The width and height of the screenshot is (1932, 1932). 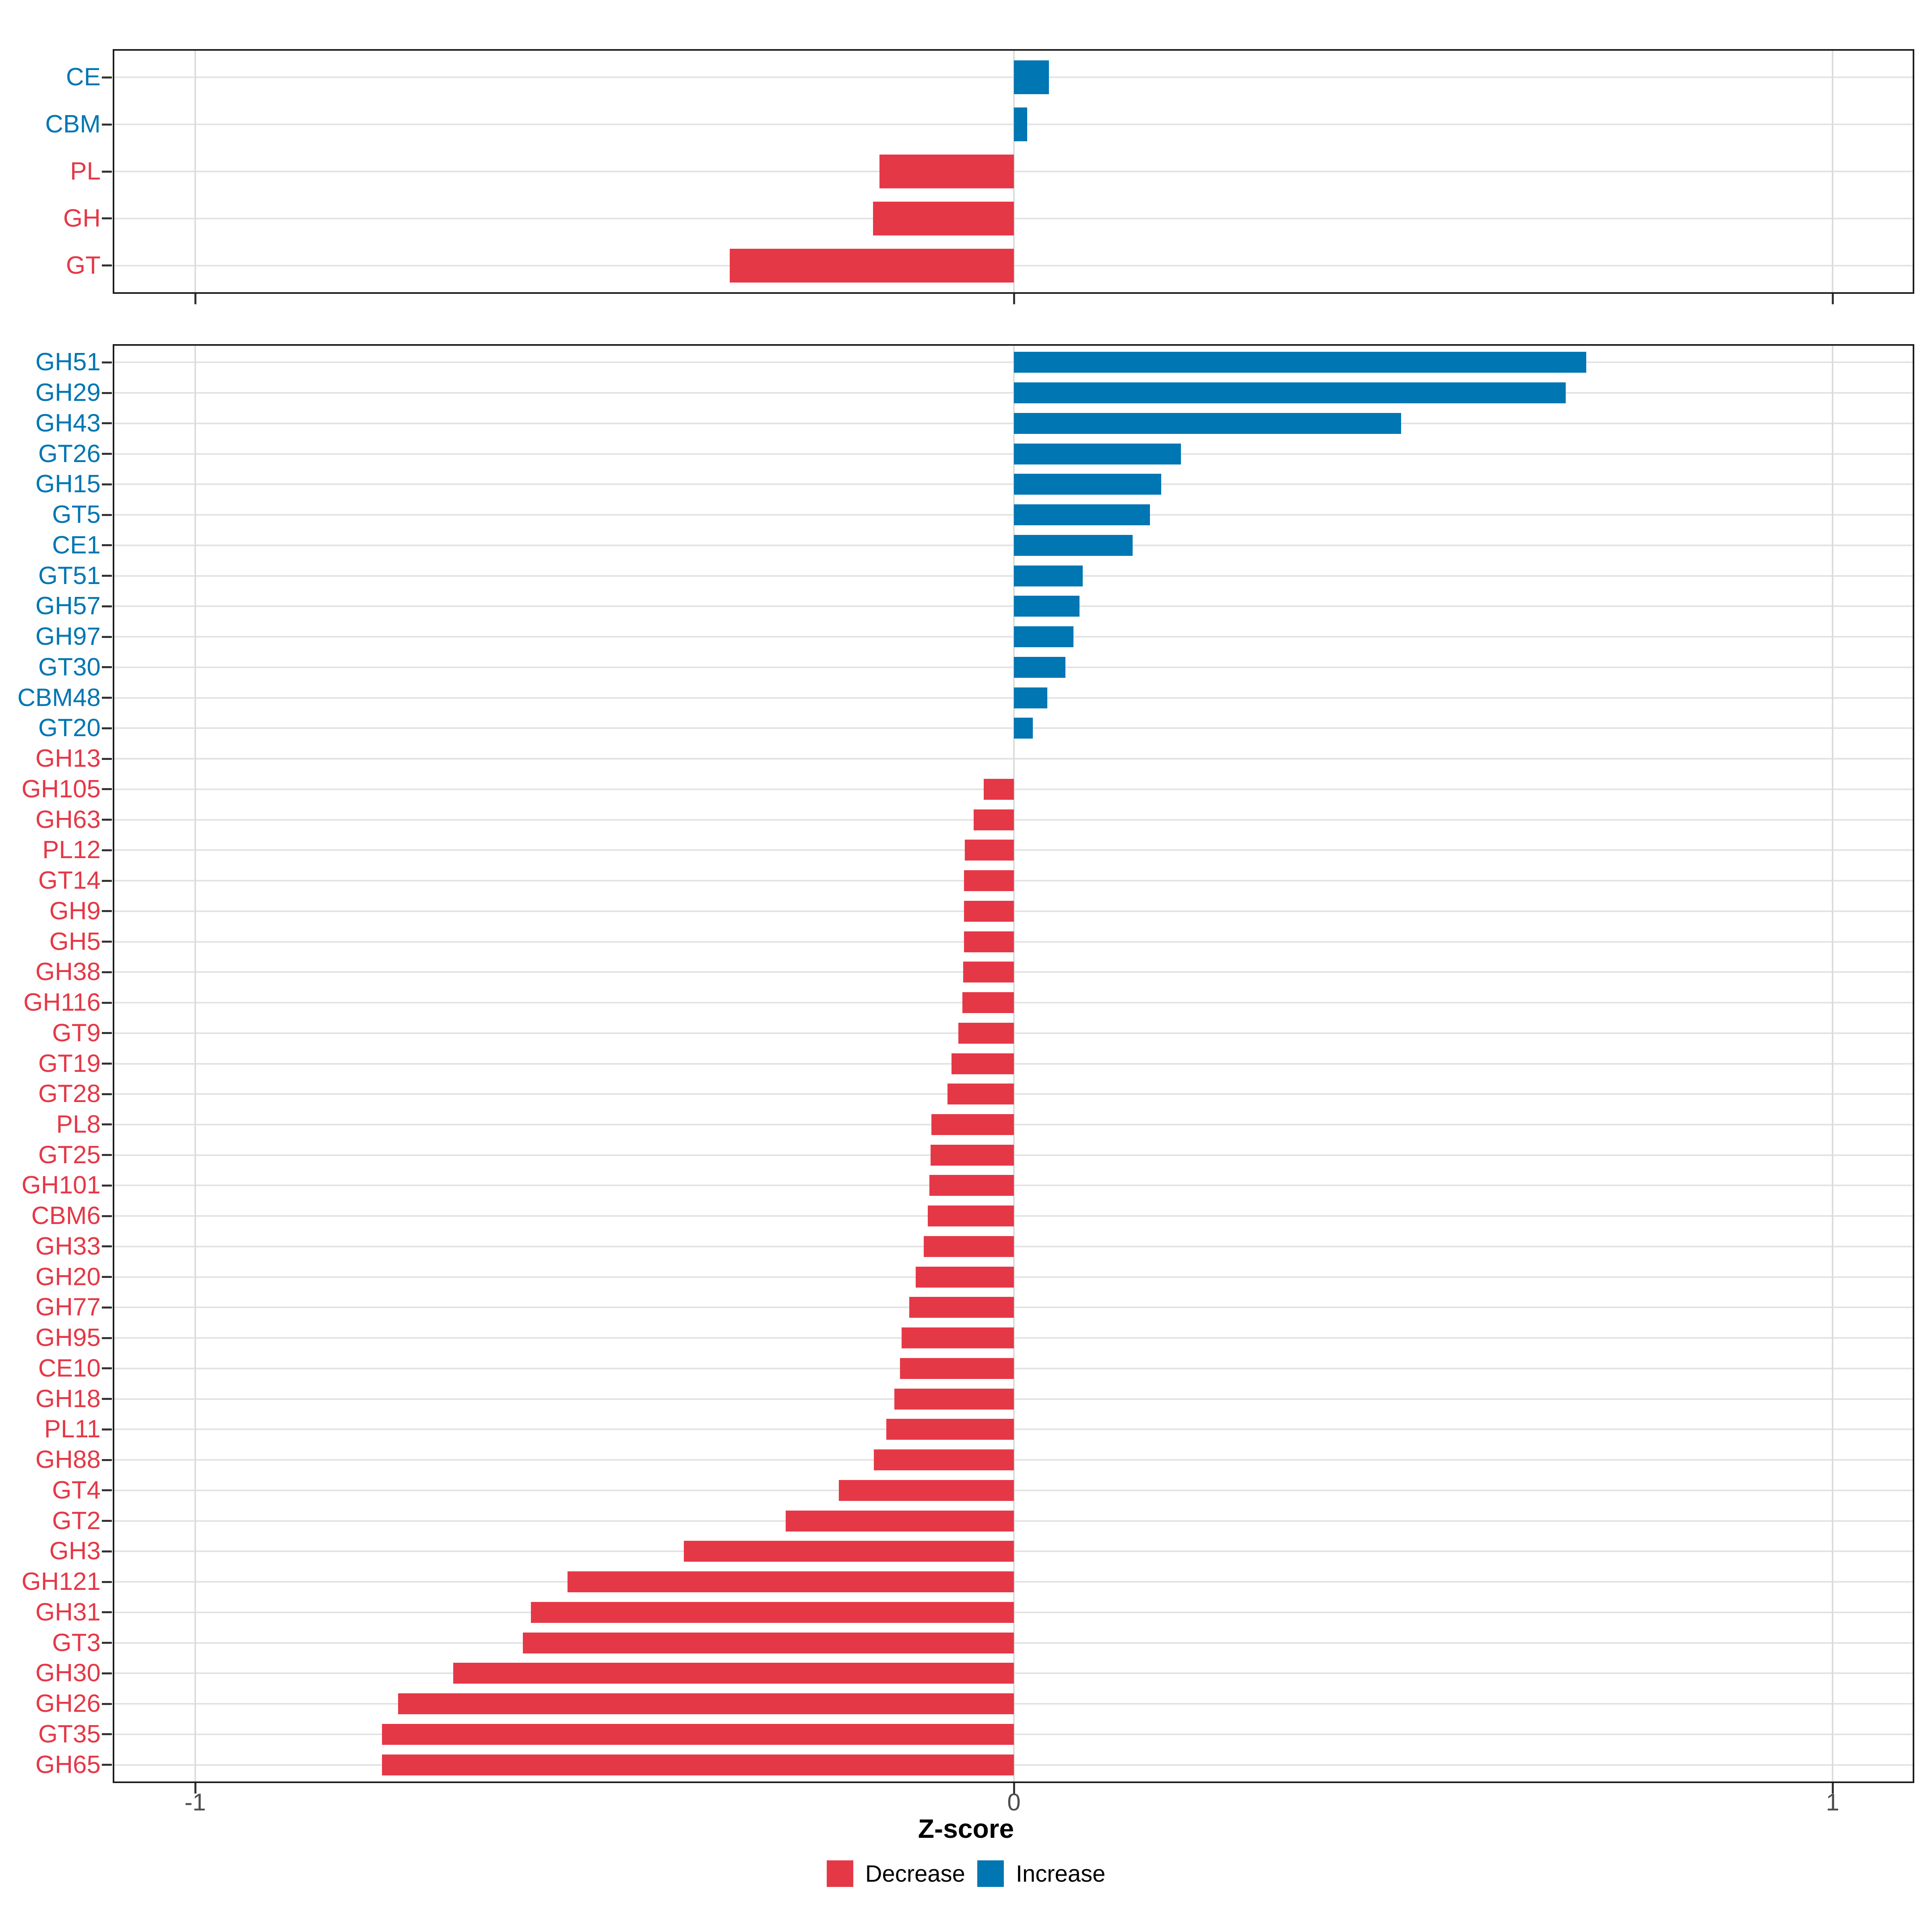 I want to click on bar-GH105, so click(x=998, y=789).